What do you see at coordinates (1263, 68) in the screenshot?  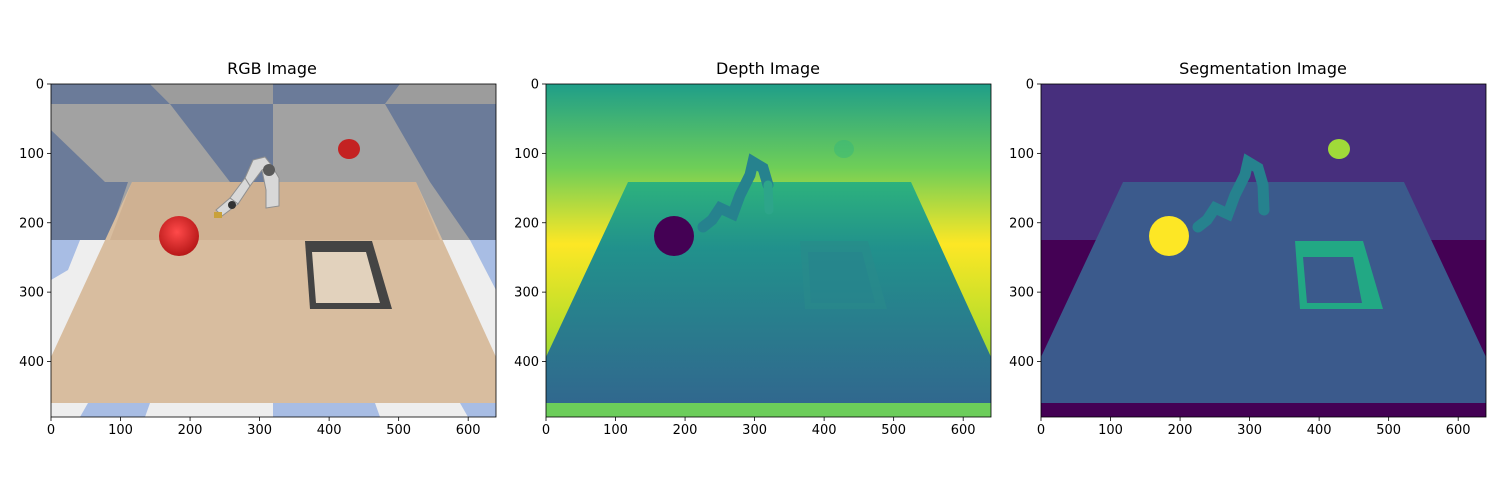 I see `segmentation-panel-title: Segmentation Image` at bounding box center [1263, 68].